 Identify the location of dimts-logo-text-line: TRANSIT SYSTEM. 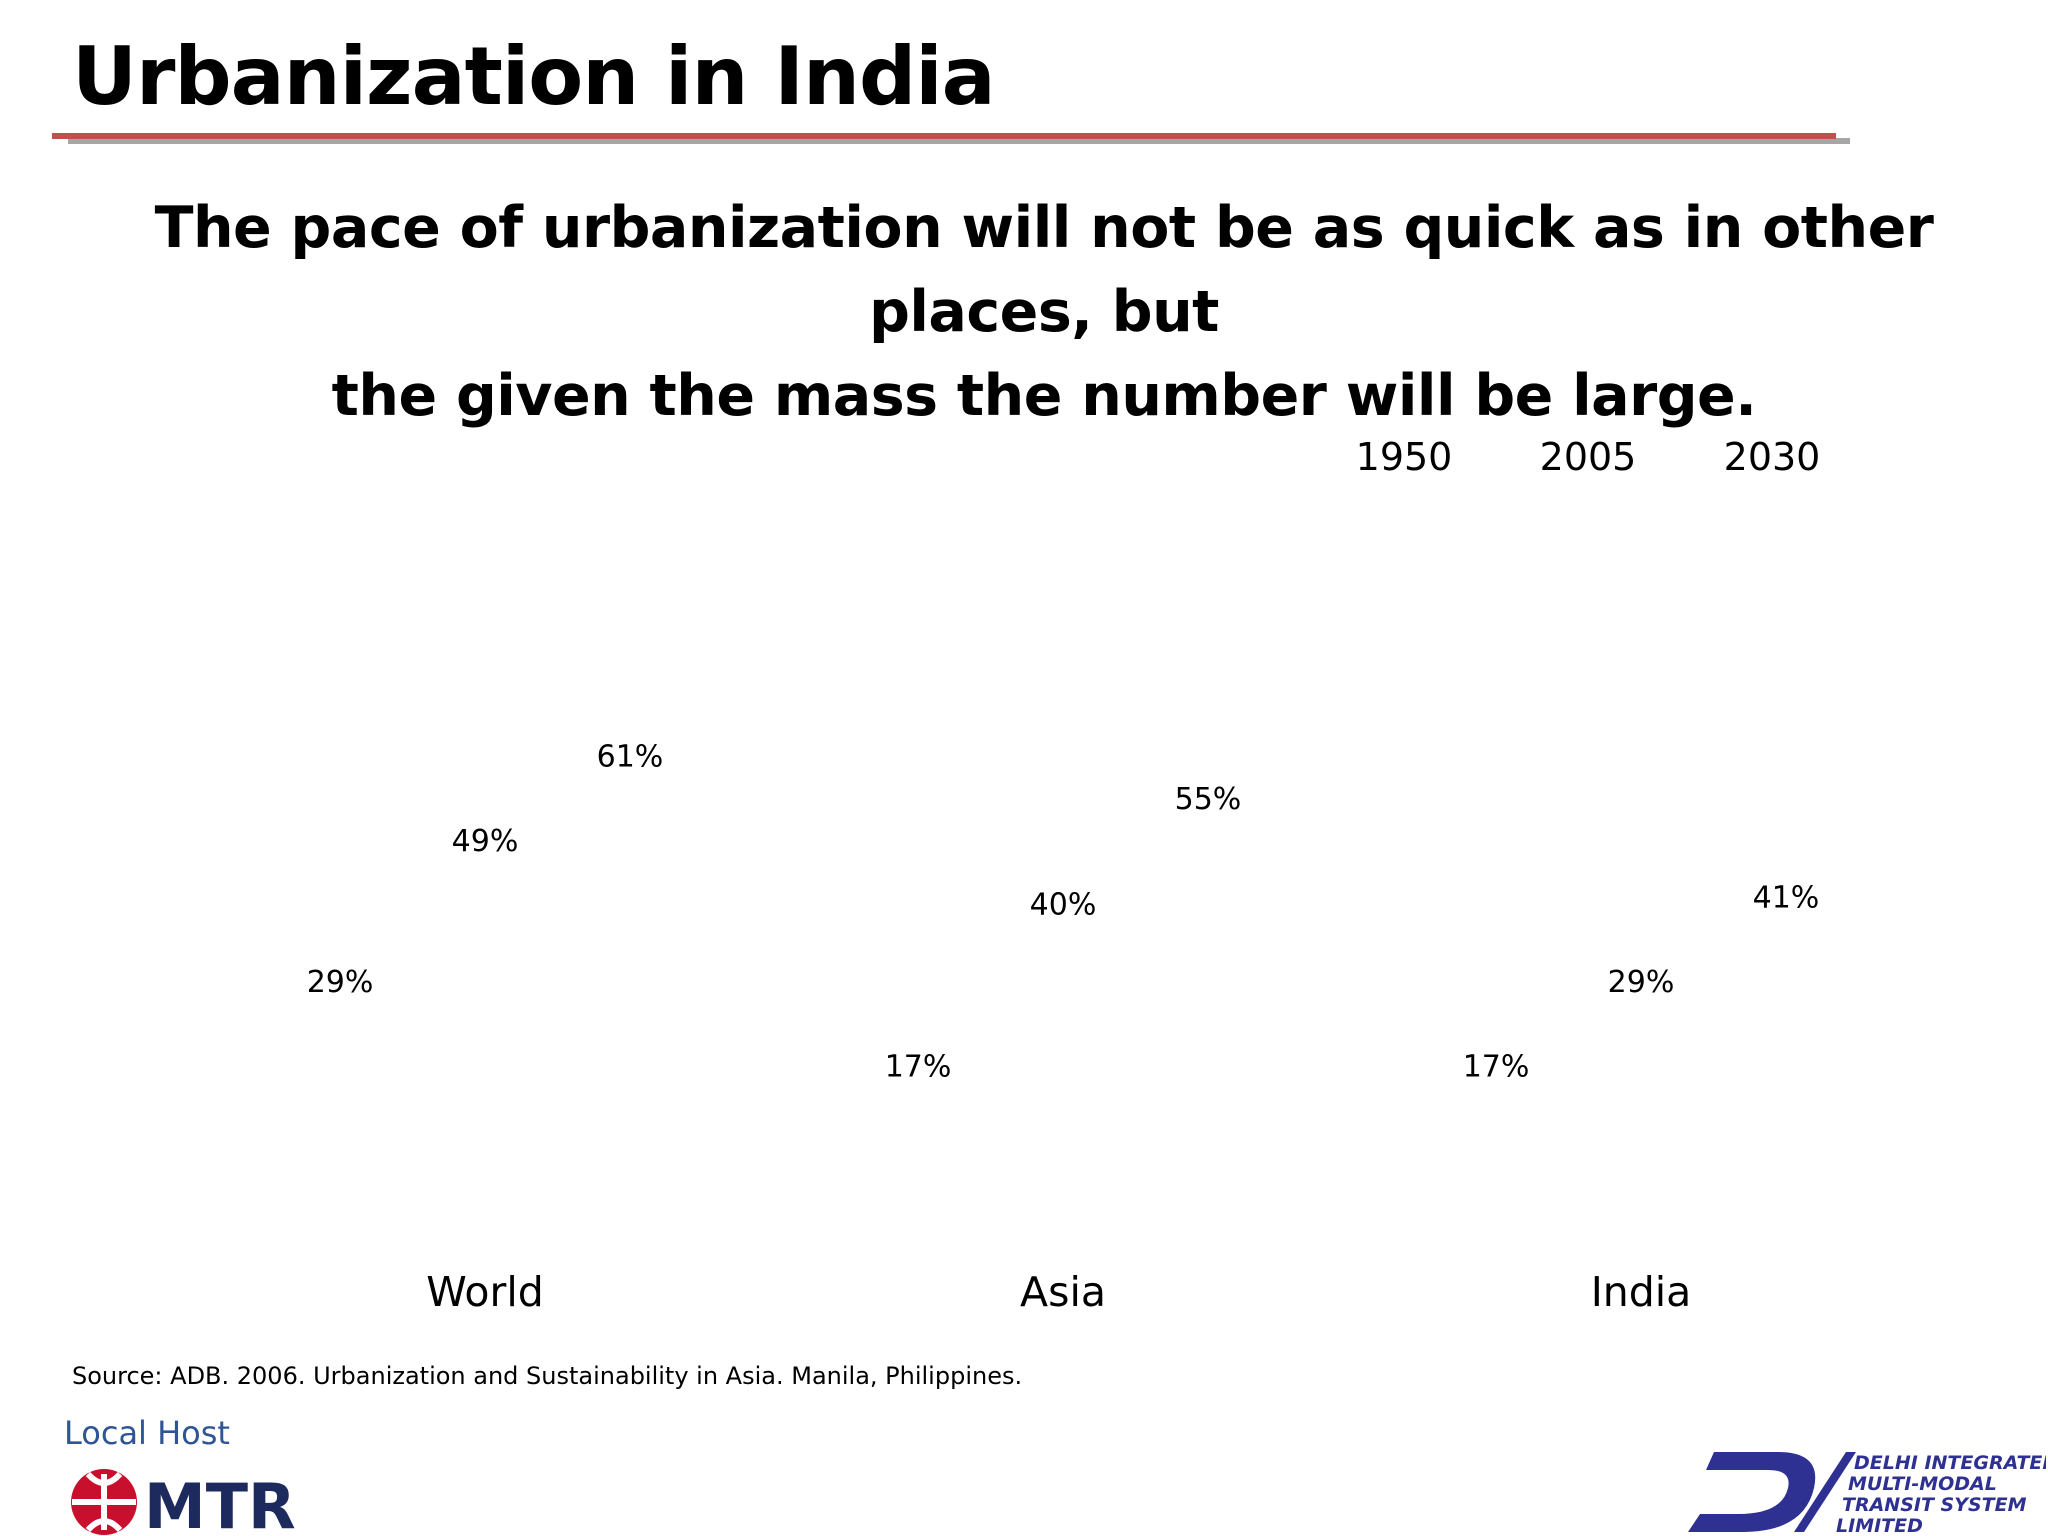
(1934, 1505).